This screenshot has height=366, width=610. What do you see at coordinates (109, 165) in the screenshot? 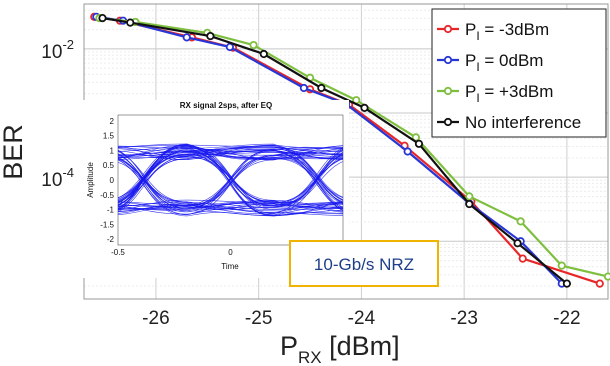
I see `inset-y-tick: 0.5` at bounding box center [109, 165].